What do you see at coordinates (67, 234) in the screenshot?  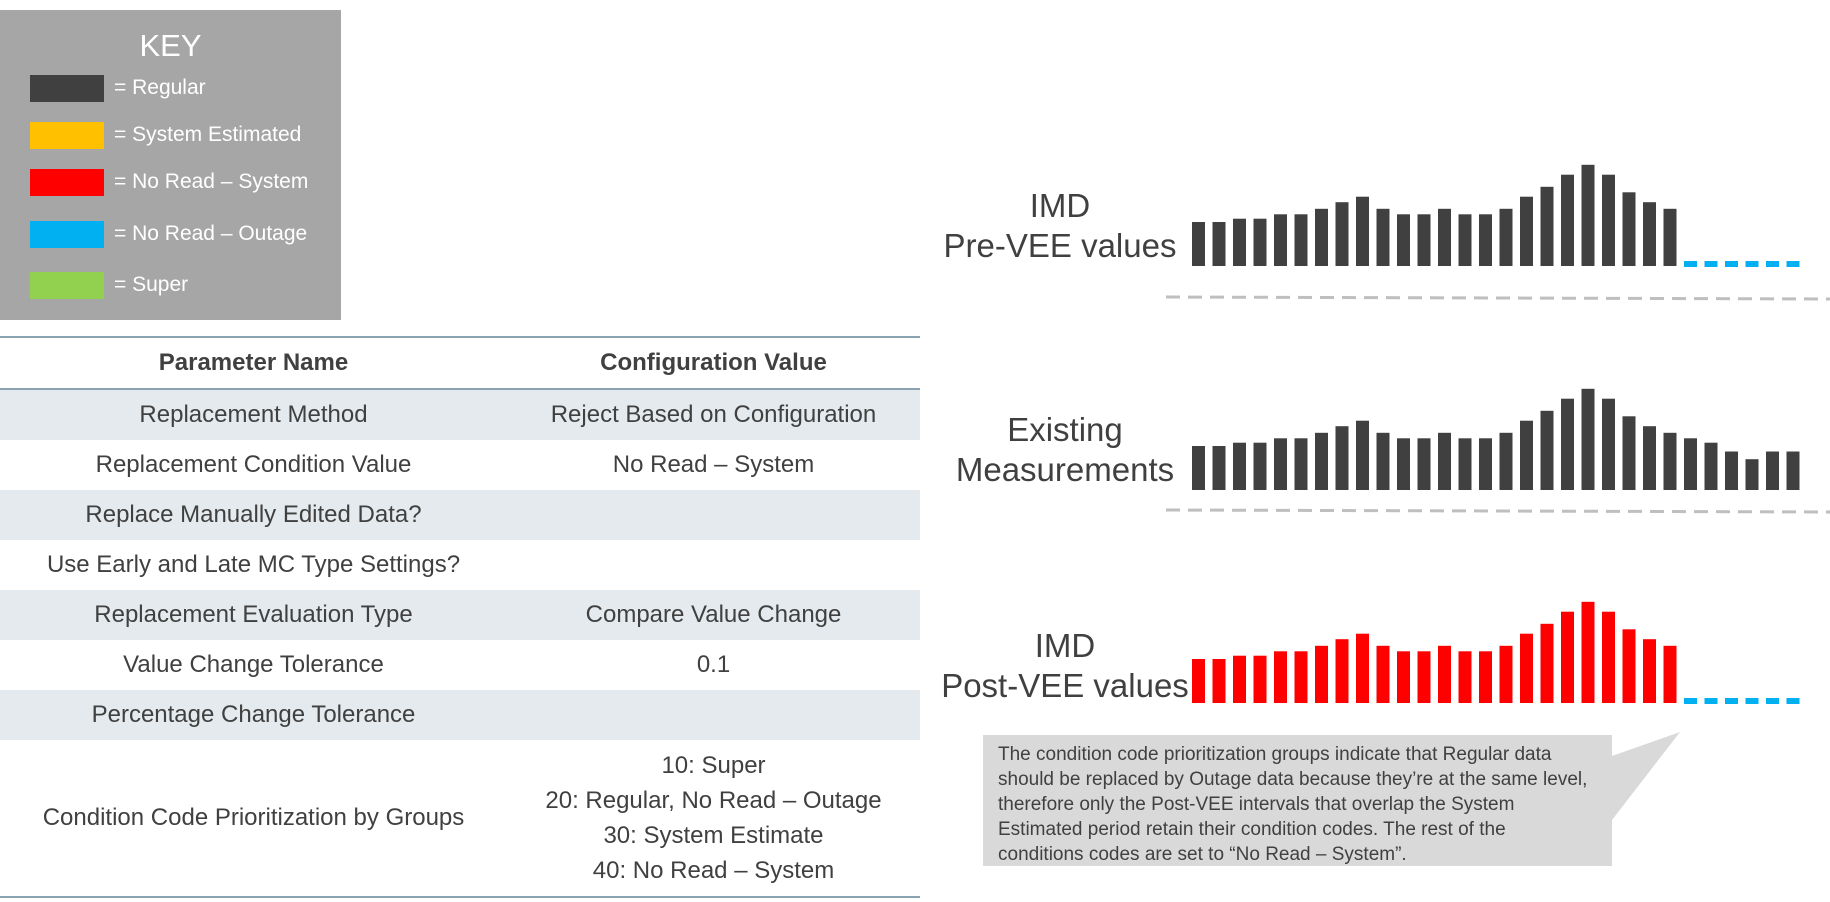 I see `legend-swatch-no-read-outage` at bounding box center [67, 234].